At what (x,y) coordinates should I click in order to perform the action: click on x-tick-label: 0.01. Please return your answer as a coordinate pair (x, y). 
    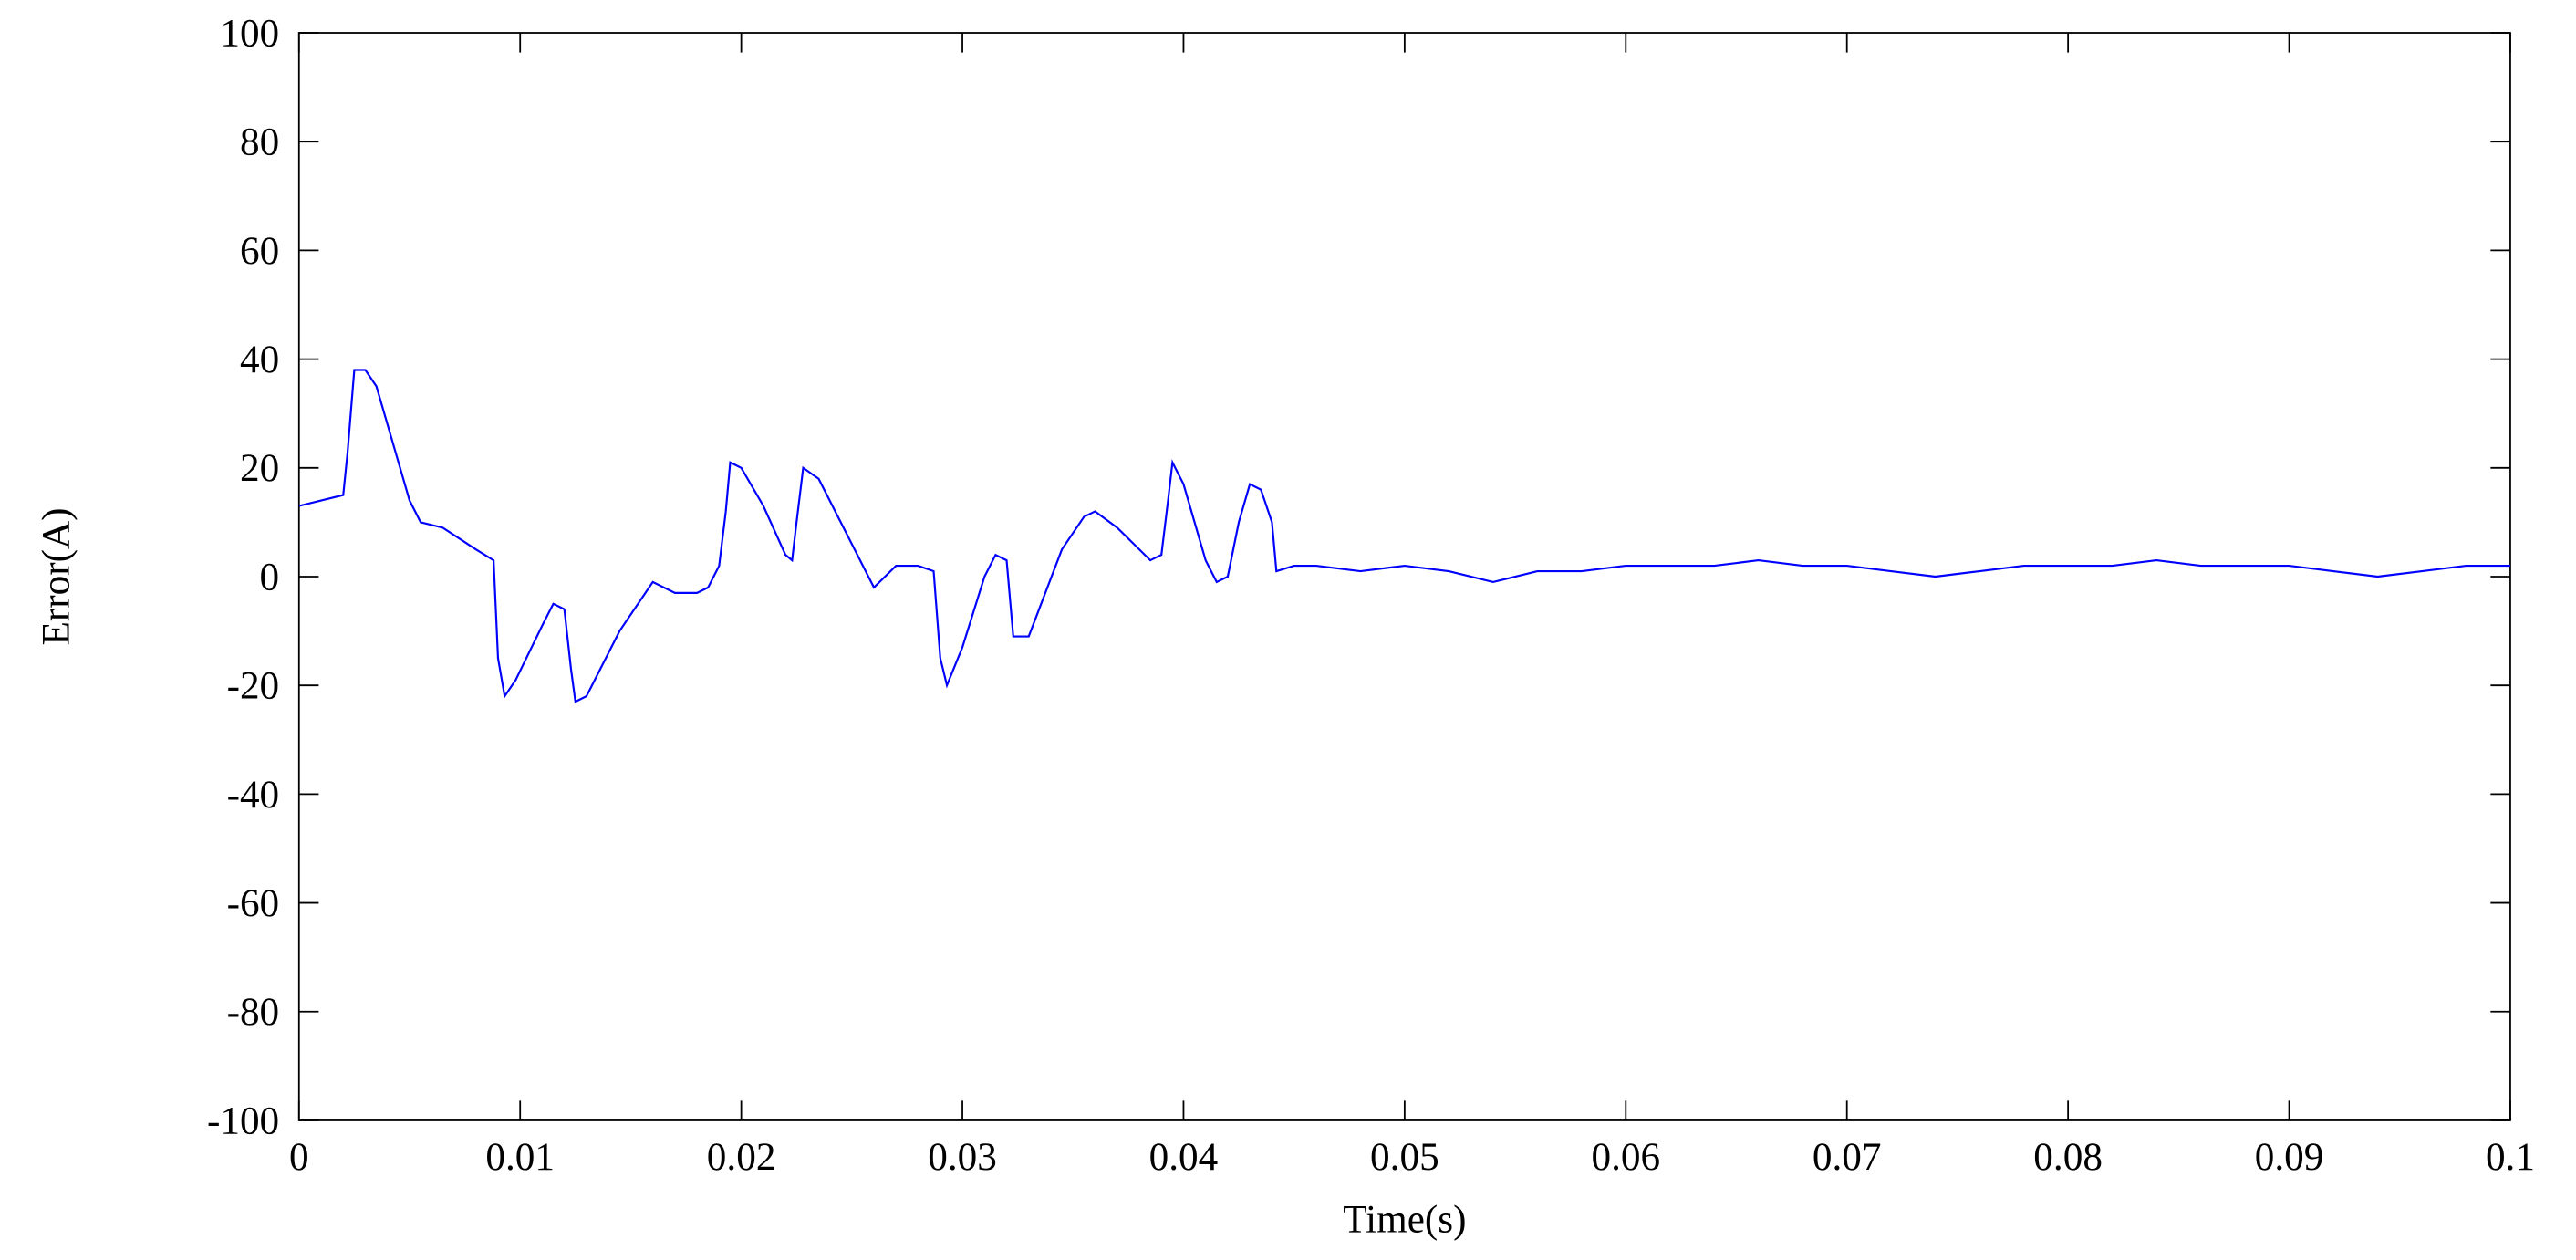
    Looking at the image, I should click on (520, 1157).